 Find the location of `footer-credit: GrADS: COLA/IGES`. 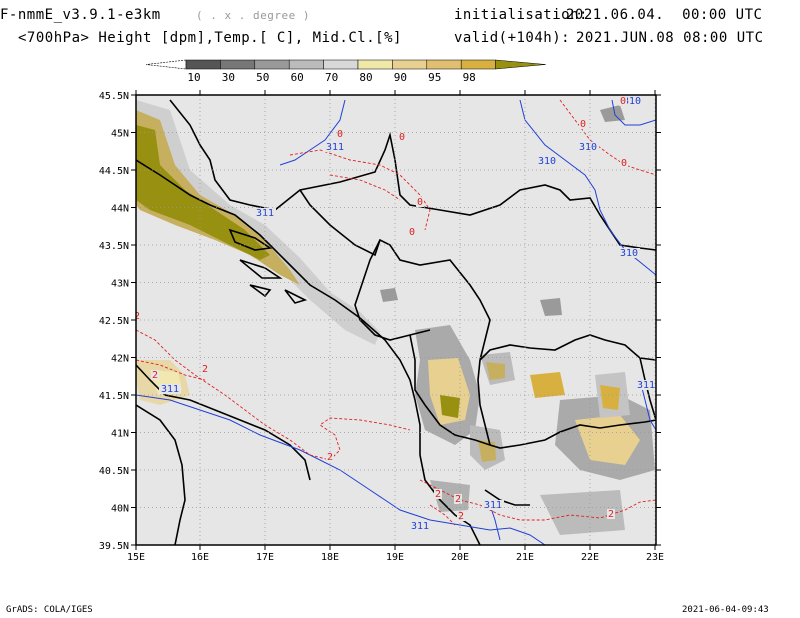

footer-credit: GrADS: COLA/IGES is located at coordinates (49, 610).